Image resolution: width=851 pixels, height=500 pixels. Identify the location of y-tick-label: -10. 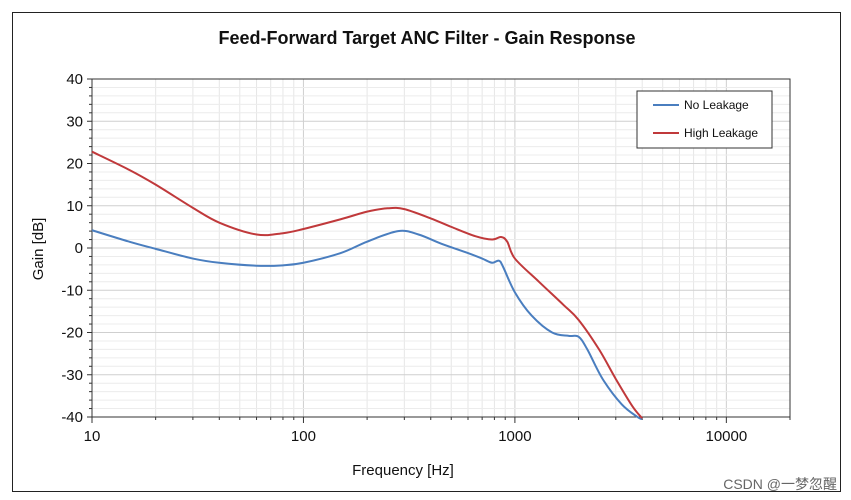
(72, 290).